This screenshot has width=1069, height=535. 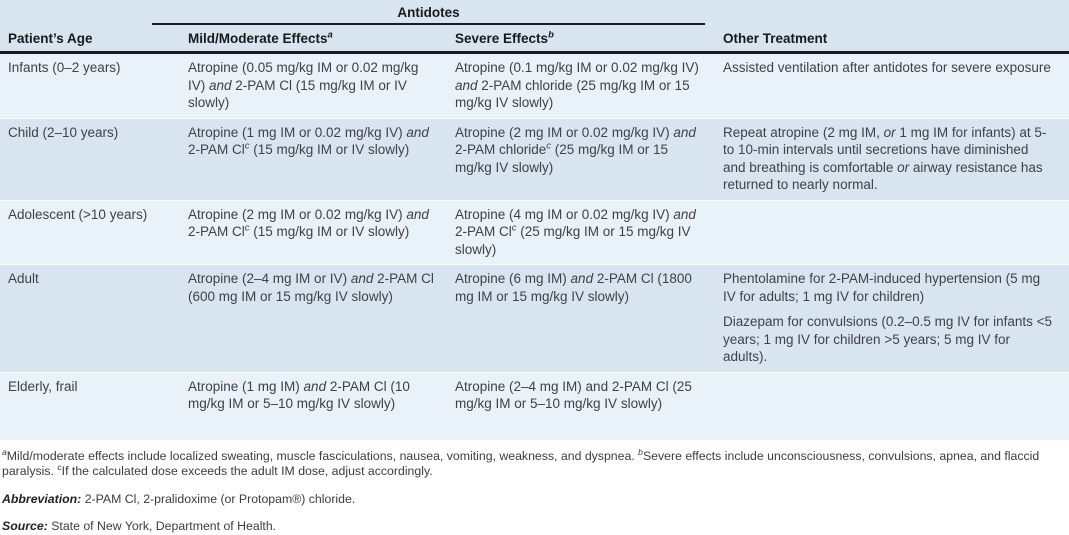 What do you see at coordinates (43, 386) in the screenshot?
I see `age-cell: Elderly, frail` at bounding box center [43, 386].